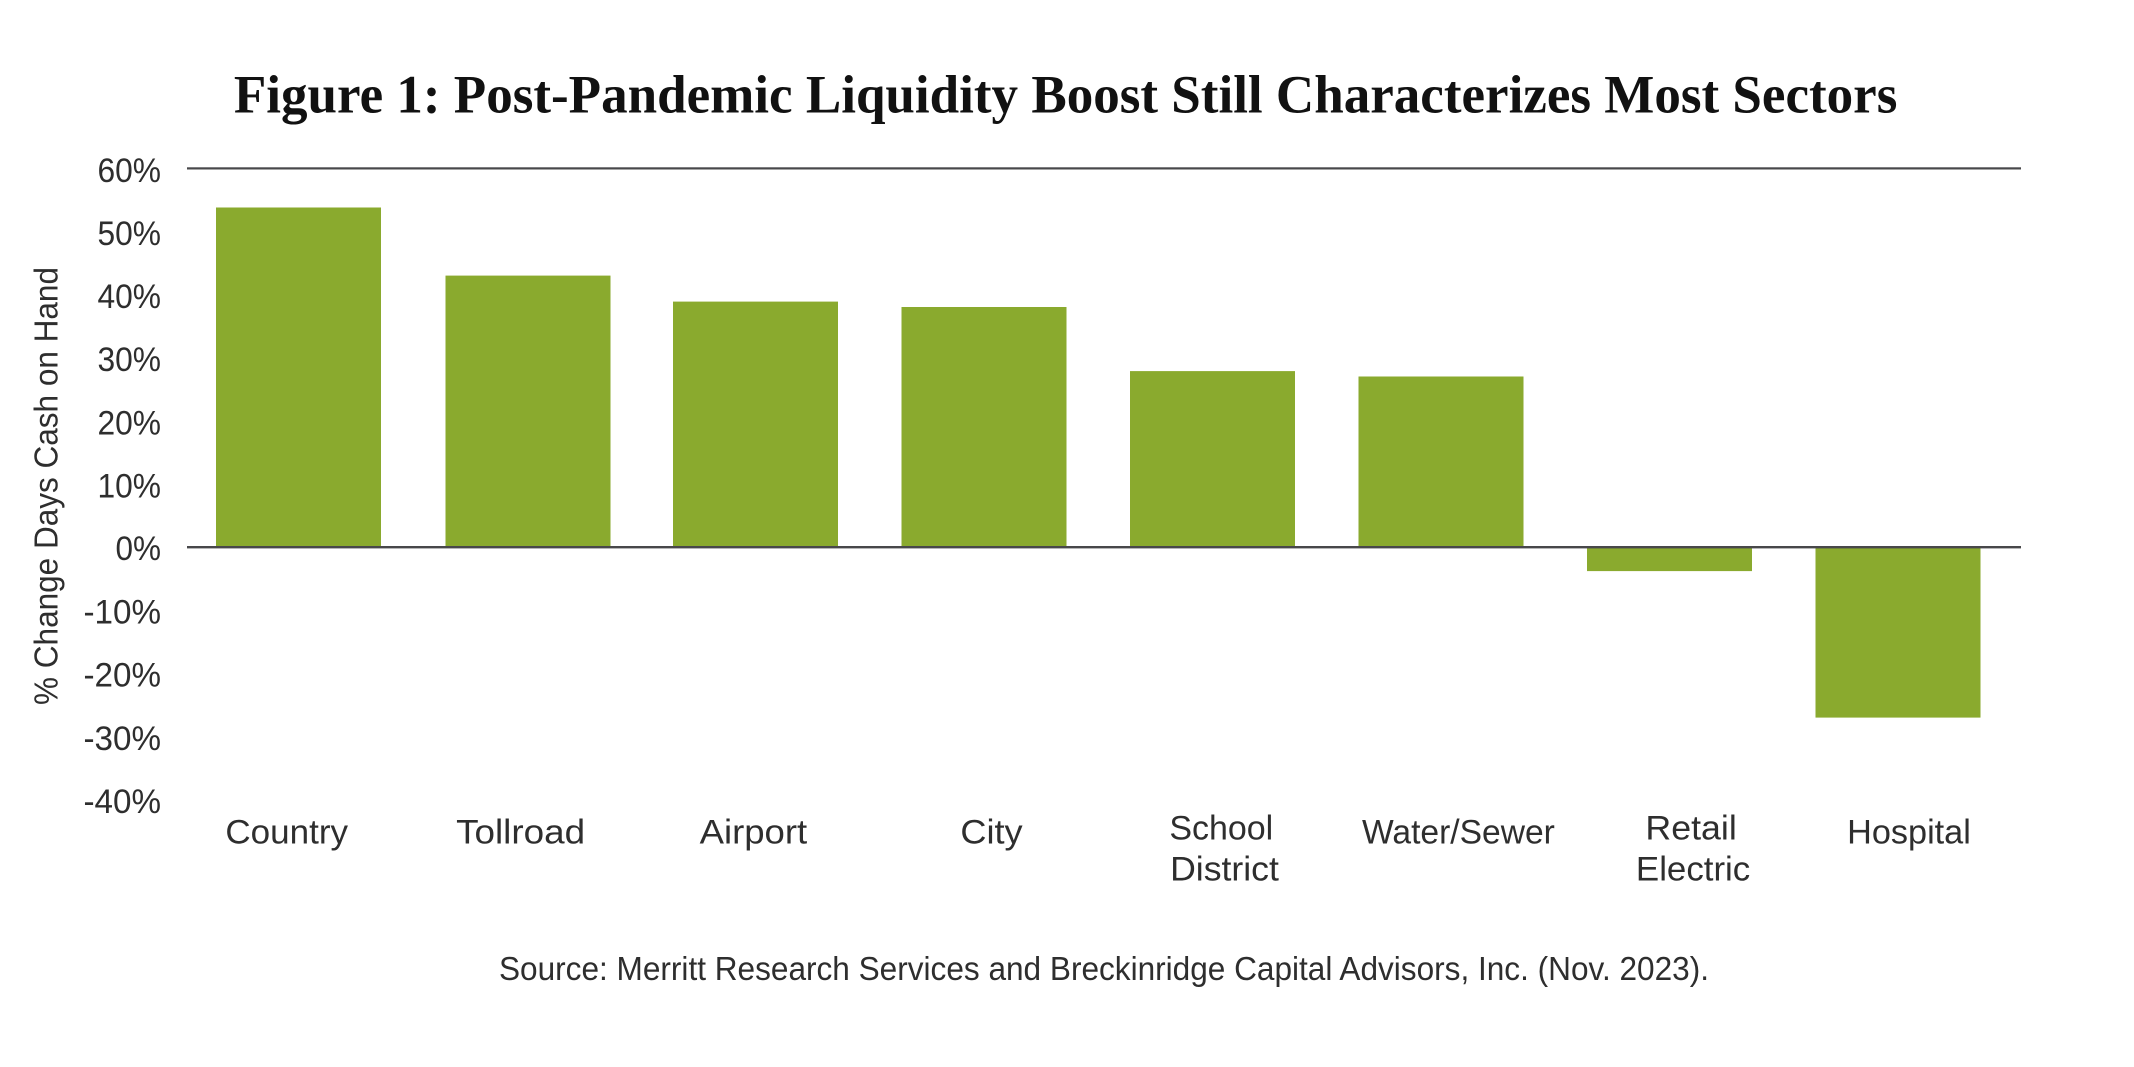 This screenshot has width=2134, height=1067. I want to click on svg-text: 10%, so click(130, 486).